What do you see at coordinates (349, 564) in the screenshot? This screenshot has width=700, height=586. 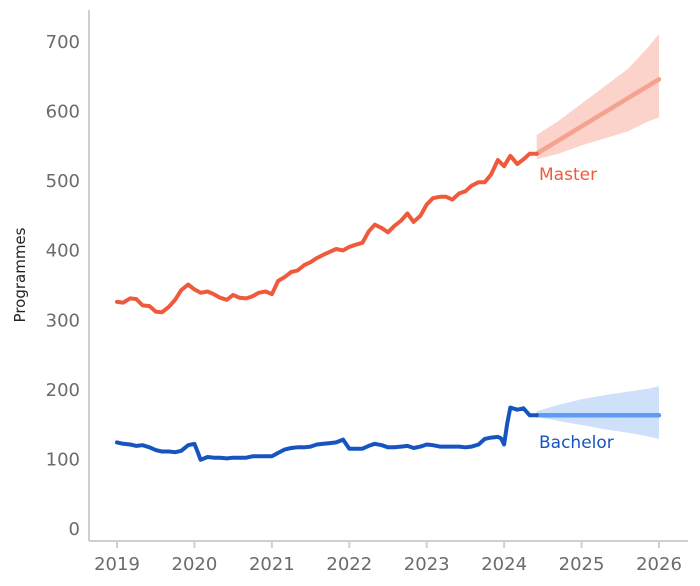 I see `x-tick-label: 2022` at bounding box center [349, 564].